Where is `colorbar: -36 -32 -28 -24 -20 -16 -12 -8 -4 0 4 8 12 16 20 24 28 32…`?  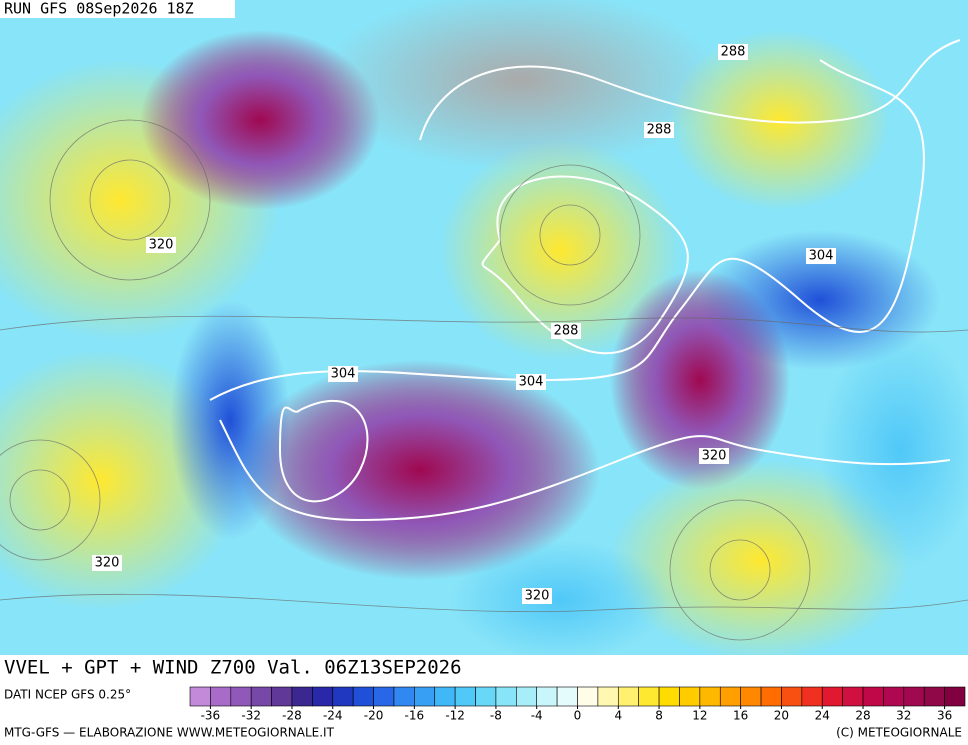 colorbar: -36 -32 -28 -24 -20 -16 -12 -8 -4 0 4 8 12 16 20 24 28 32… is located at coordinates (577, 704).